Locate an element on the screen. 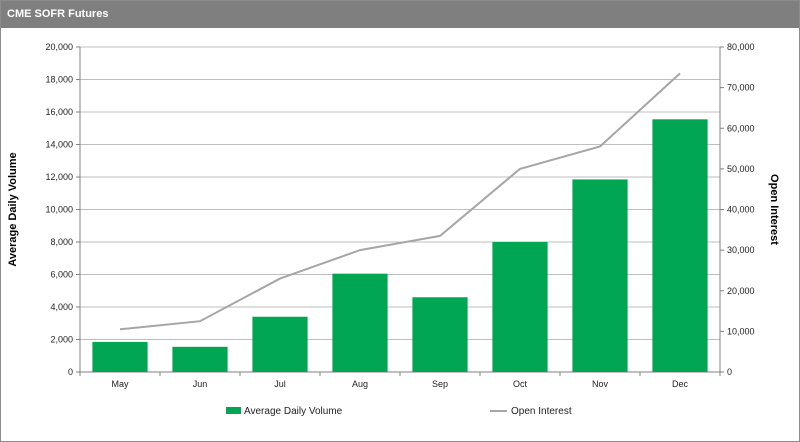 Image resolution: width=800 pixels, height=442 pixels. y2-axis-title: Open Interest is located at coordinates (774, 209).